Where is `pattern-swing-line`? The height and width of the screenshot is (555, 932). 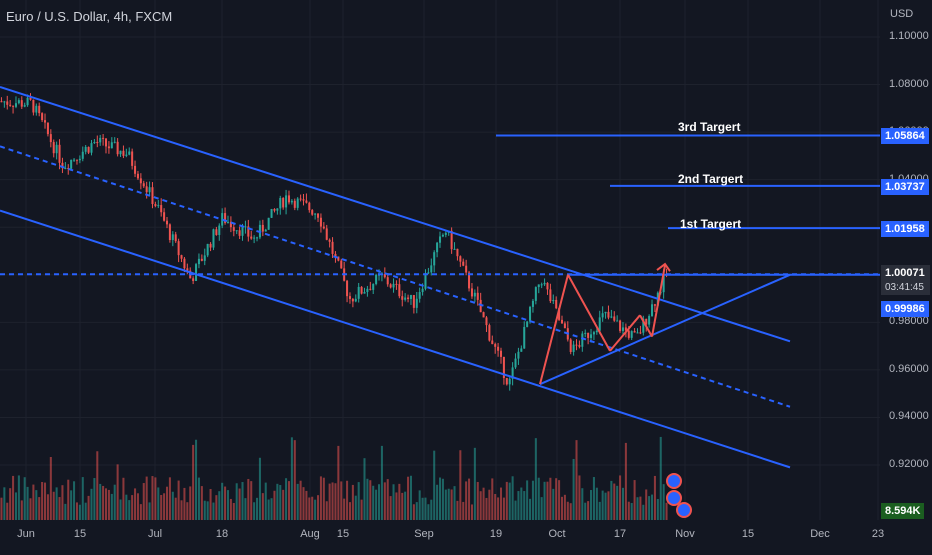 pattern-swing-line is located at coordinates (625, 333).